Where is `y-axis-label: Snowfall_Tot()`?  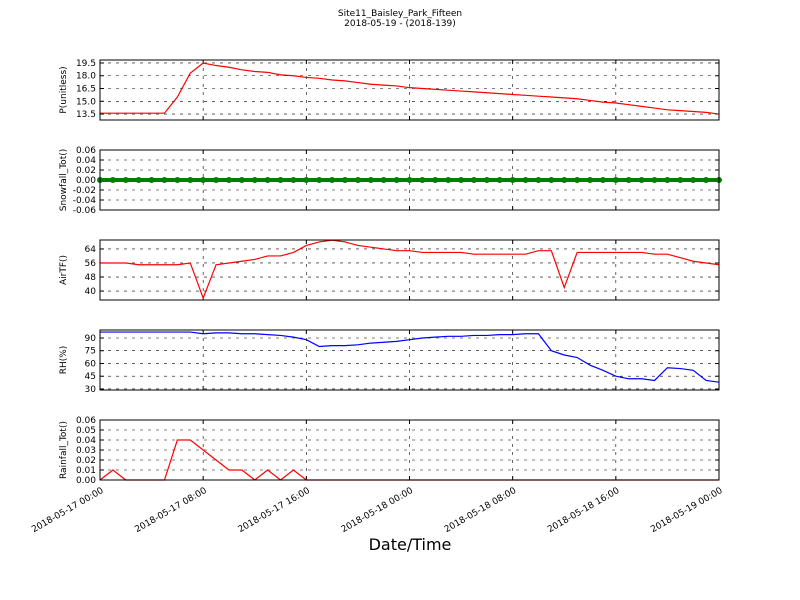 y-axis-label: Snowfall_Tot() is located at coordinates (64, 180).